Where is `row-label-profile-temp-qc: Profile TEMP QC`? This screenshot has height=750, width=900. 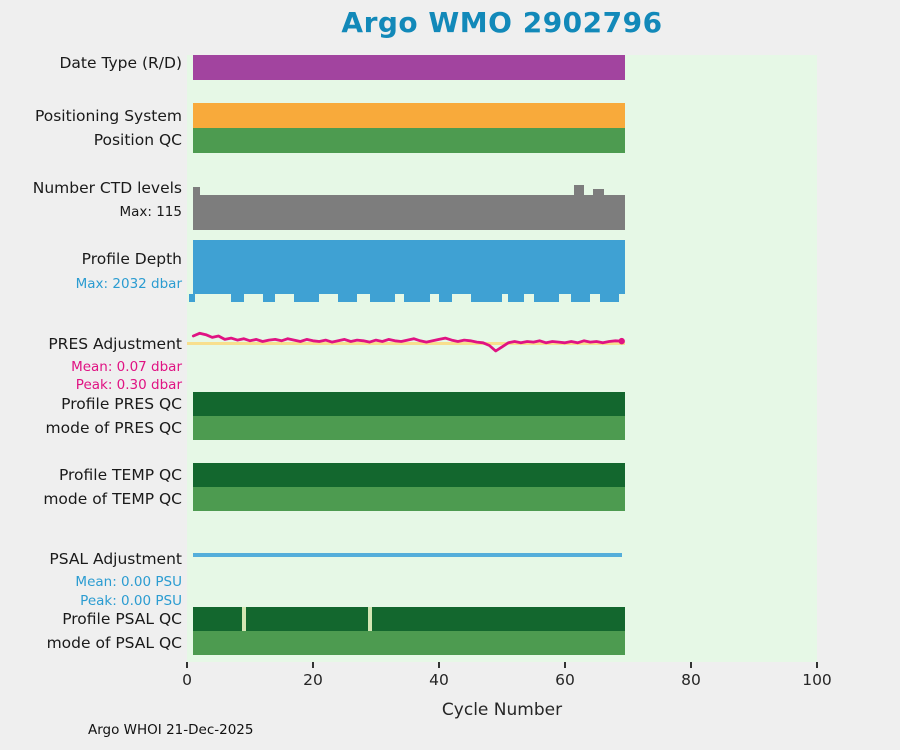 row-label-profile-temp-qc: Profile TEMP QC is located at coordinates (120, 475).